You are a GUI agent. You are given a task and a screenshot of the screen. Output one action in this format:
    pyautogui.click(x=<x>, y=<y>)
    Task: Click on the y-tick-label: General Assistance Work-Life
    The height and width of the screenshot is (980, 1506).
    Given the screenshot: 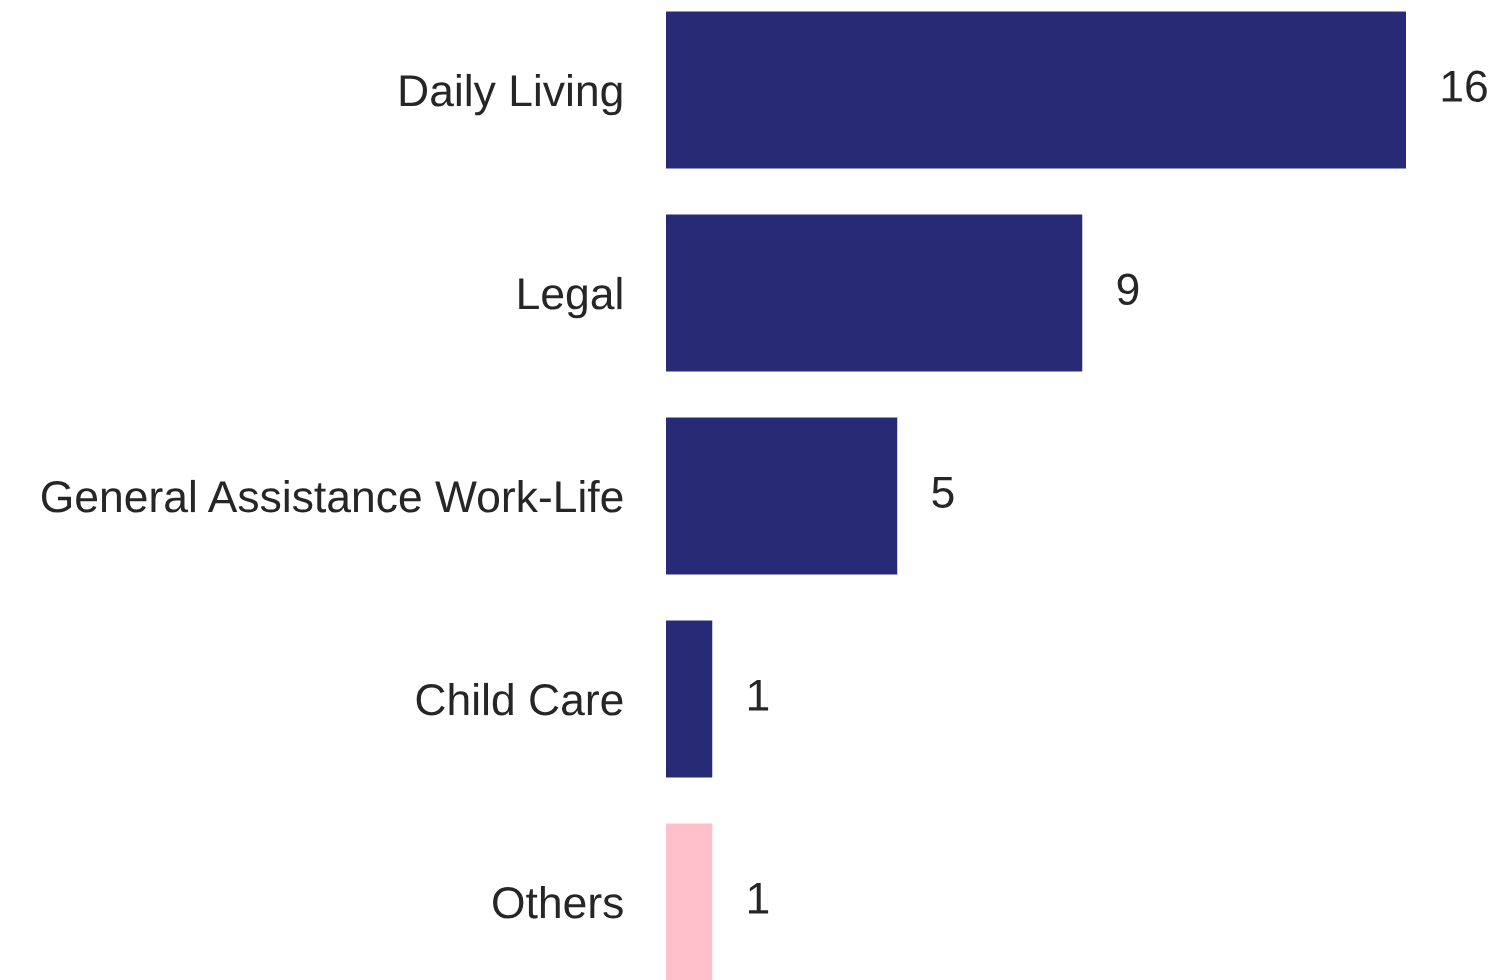 What is the action you would take?
    pyautogui.click(x=332, y=496)
    